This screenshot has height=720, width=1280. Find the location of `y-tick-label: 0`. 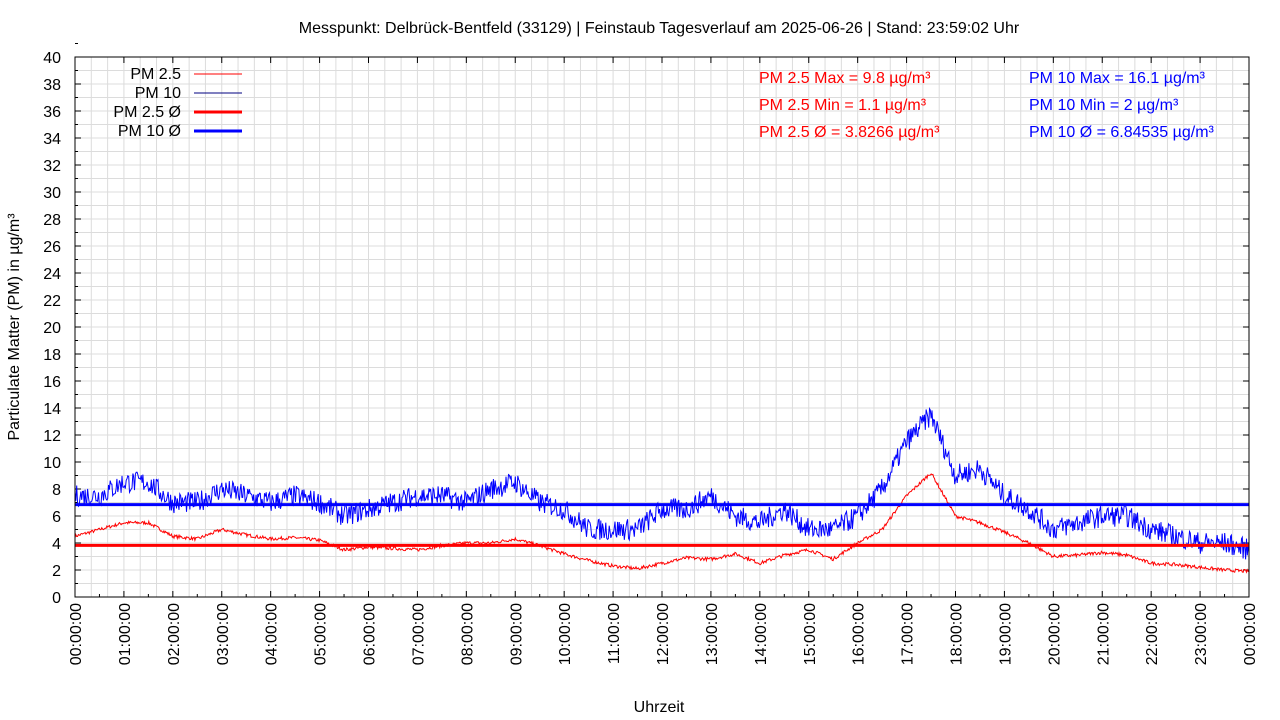

y-tick-label: 0 is located at coordinates (56, 598).